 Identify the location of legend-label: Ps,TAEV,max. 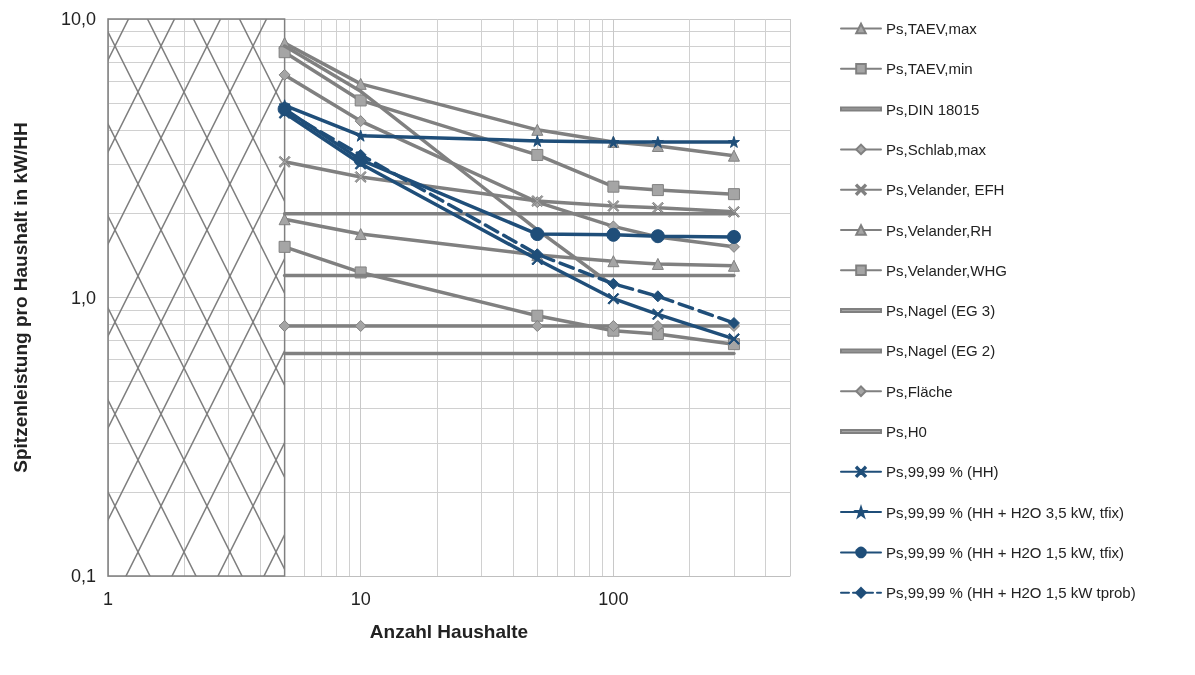
(932, 28).